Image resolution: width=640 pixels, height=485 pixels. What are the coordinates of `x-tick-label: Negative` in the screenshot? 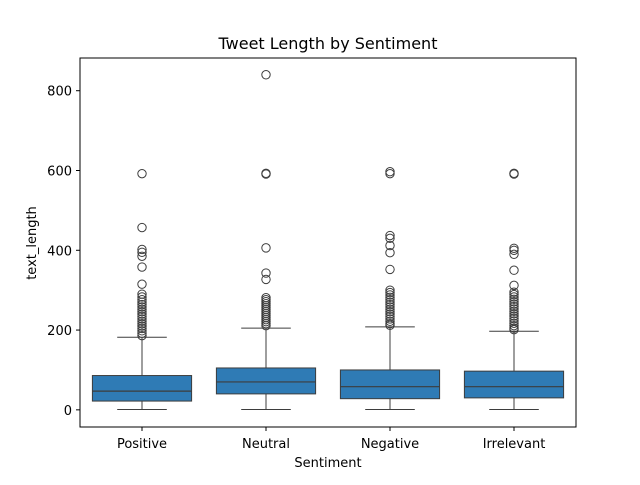 It's located at (390, 444).